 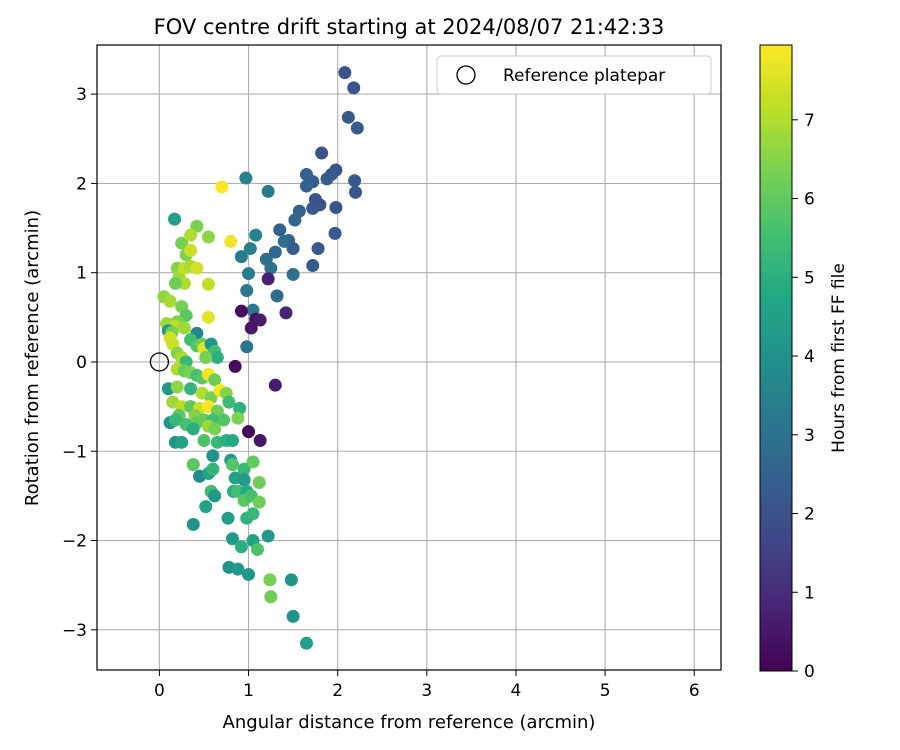 I want to click on colorbar-ticks: 0 1 2 3 4 5 6 7, so click(x=803, y=396).